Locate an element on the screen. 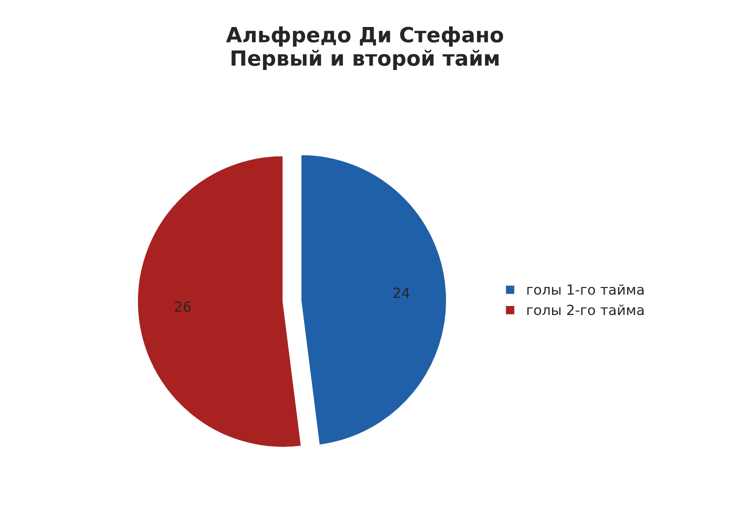  data-label: 26 is located at coordinates (182, 306).